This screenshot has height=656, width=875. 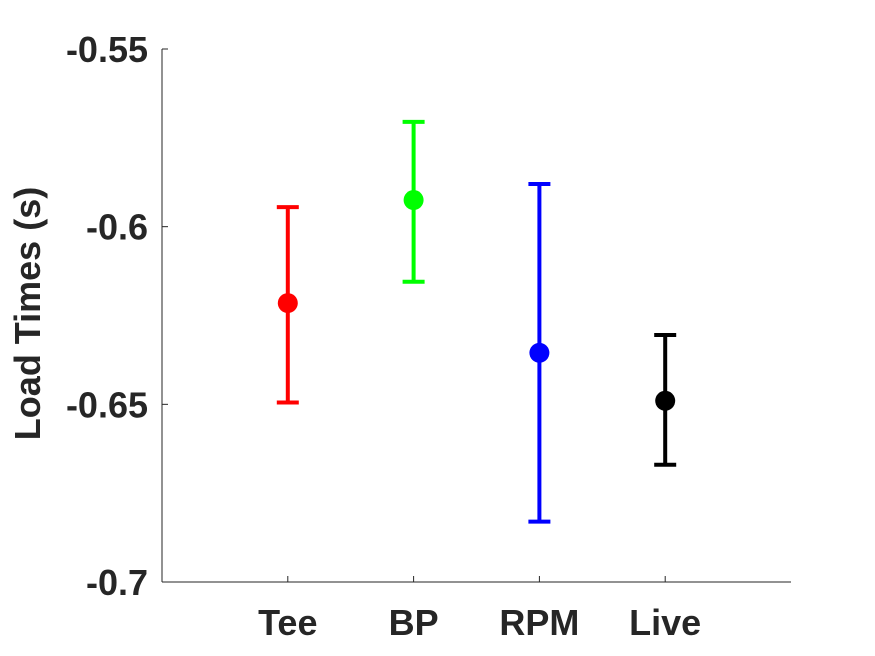 What do you see at coordinates (107, 49) in the screenshot?
I see `y-tick-label: -0.55` at bounding box center [107, 49].